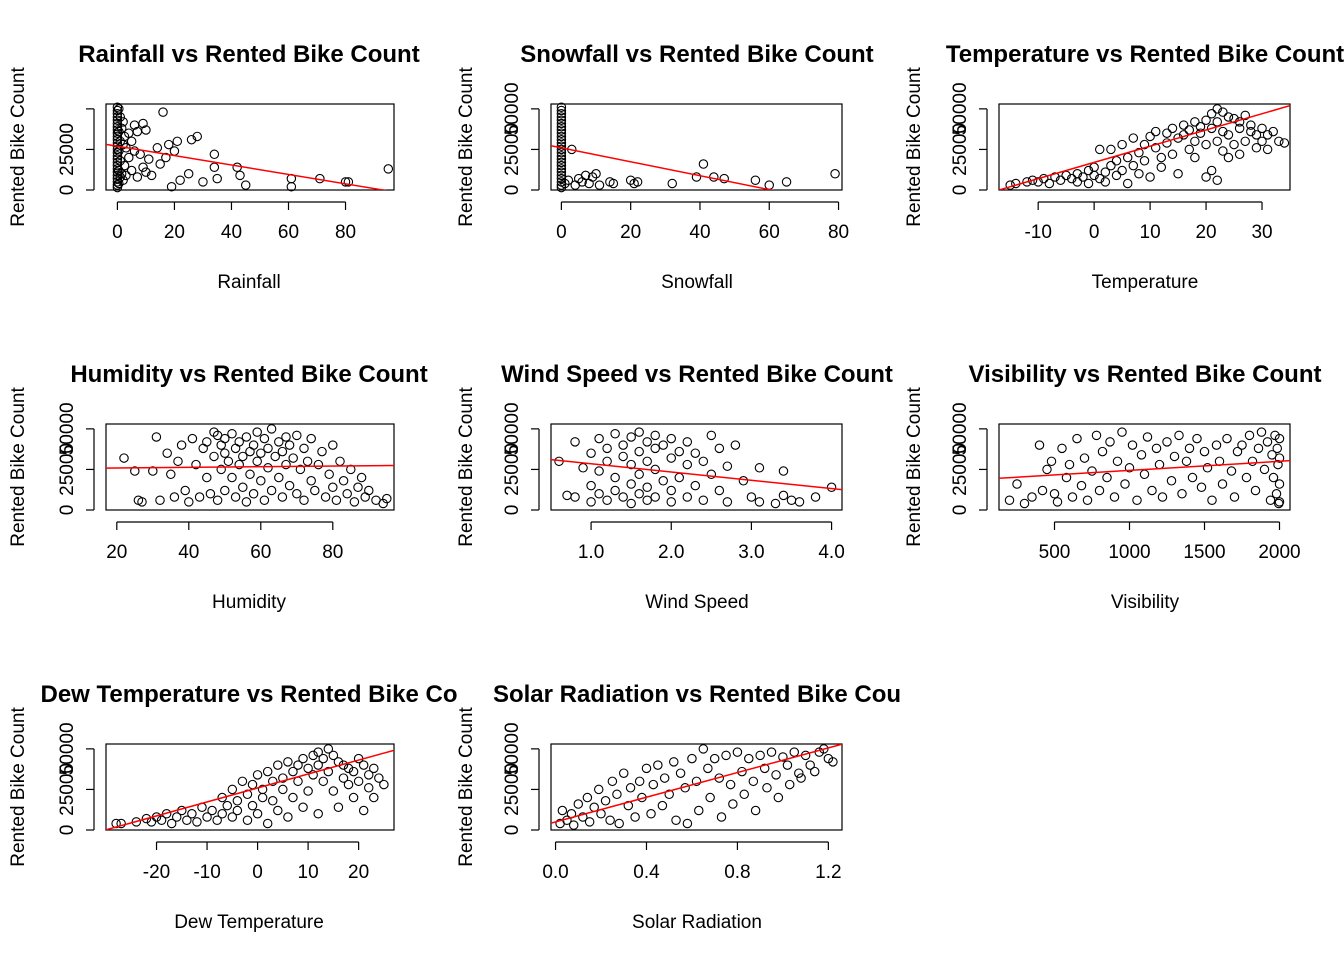 The width and height of the screenshot is (1344, 960). Describe the element at coordinates (591, 552) in the screenshot. I see `x-tick-label: 1.0` at that location.